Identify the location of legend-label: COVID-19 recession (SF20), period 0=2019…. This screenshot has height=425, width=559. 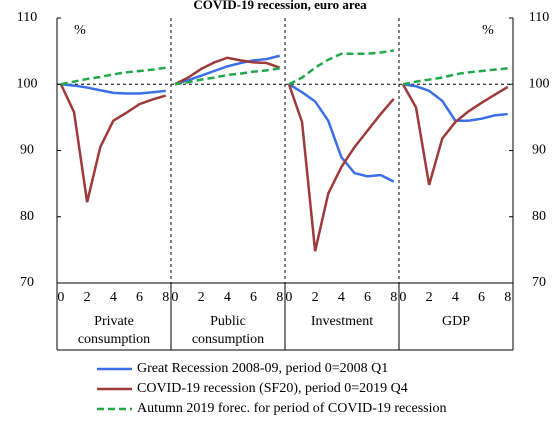
(272, 388).